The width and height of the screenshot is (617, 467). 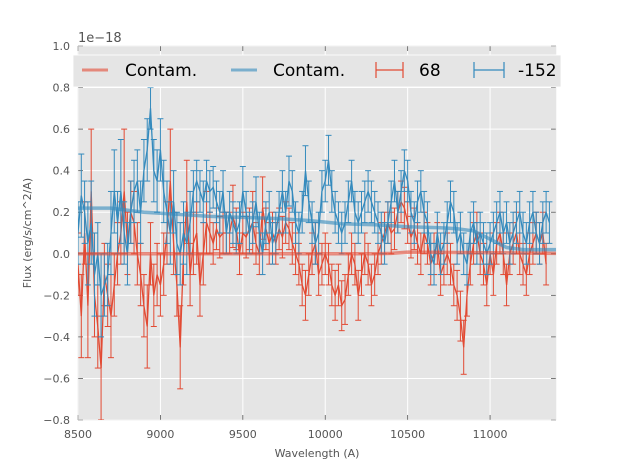 I want to click on x-tick-label: 10500, so click(x=407, y=434).